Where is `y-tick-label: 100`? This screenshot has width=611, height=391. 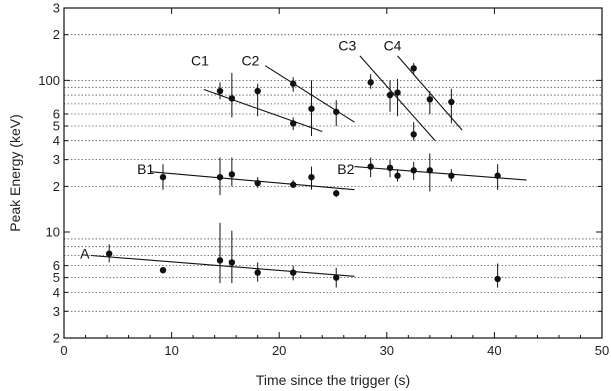 y-tick-label: 100 is located at coordinates (49, 80).